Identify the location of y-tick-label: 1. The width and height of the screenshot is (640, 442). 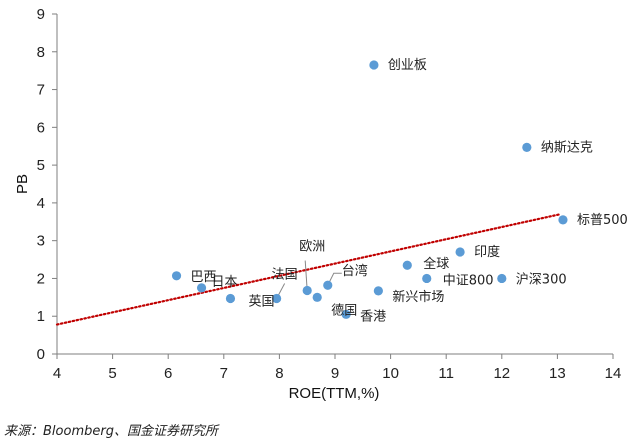
(41, 316).